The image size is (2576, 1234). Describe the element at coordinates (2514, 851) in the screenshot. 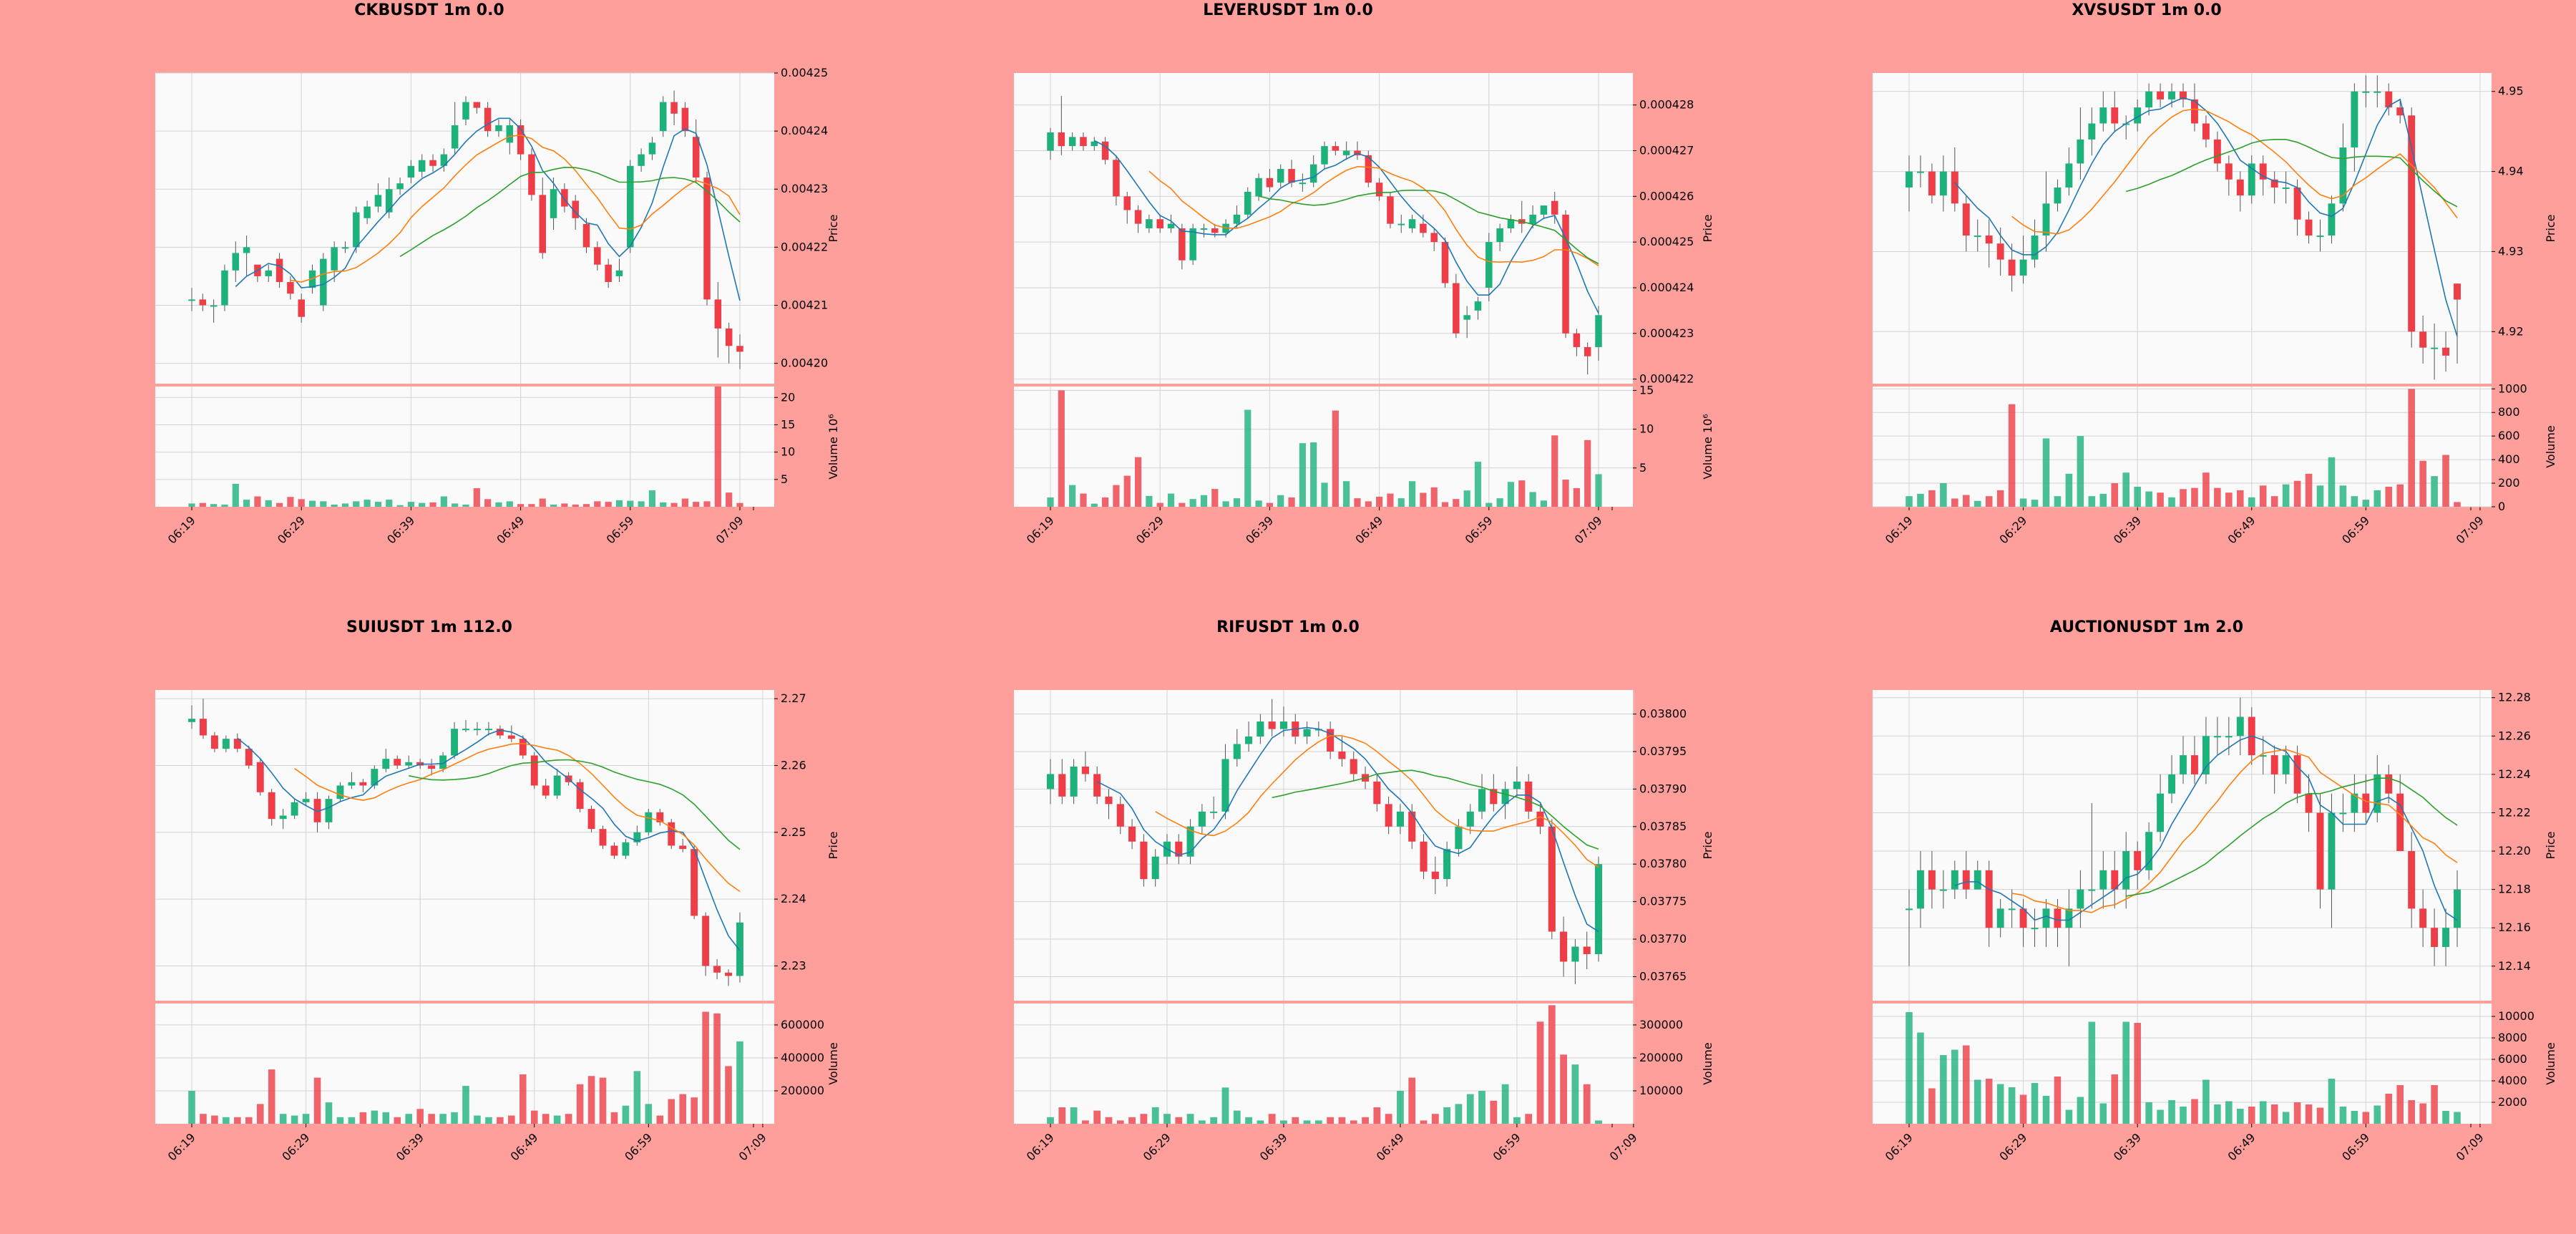

I see `price-tick-label: 12.20` at that location.